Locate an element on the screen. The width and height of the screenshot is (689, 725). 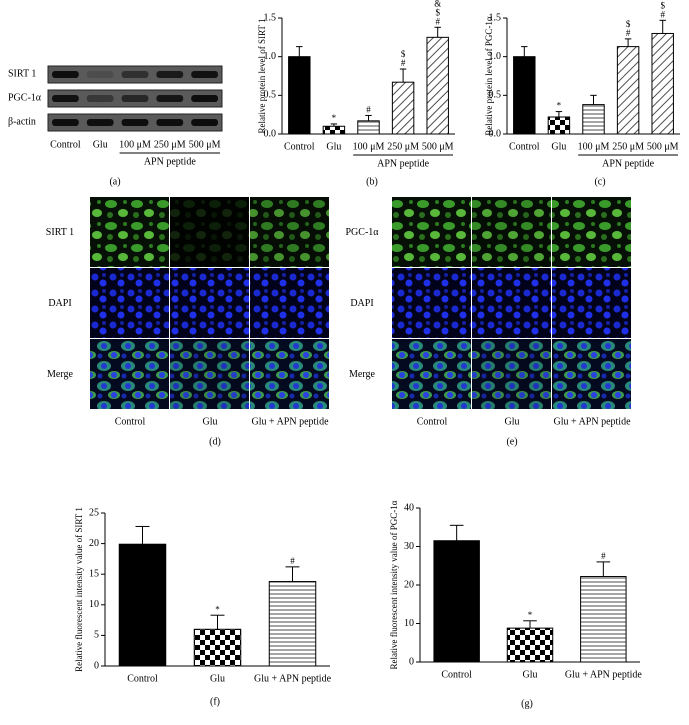
blot-lane-label: 100 μM is located at coordinates (135, 144).